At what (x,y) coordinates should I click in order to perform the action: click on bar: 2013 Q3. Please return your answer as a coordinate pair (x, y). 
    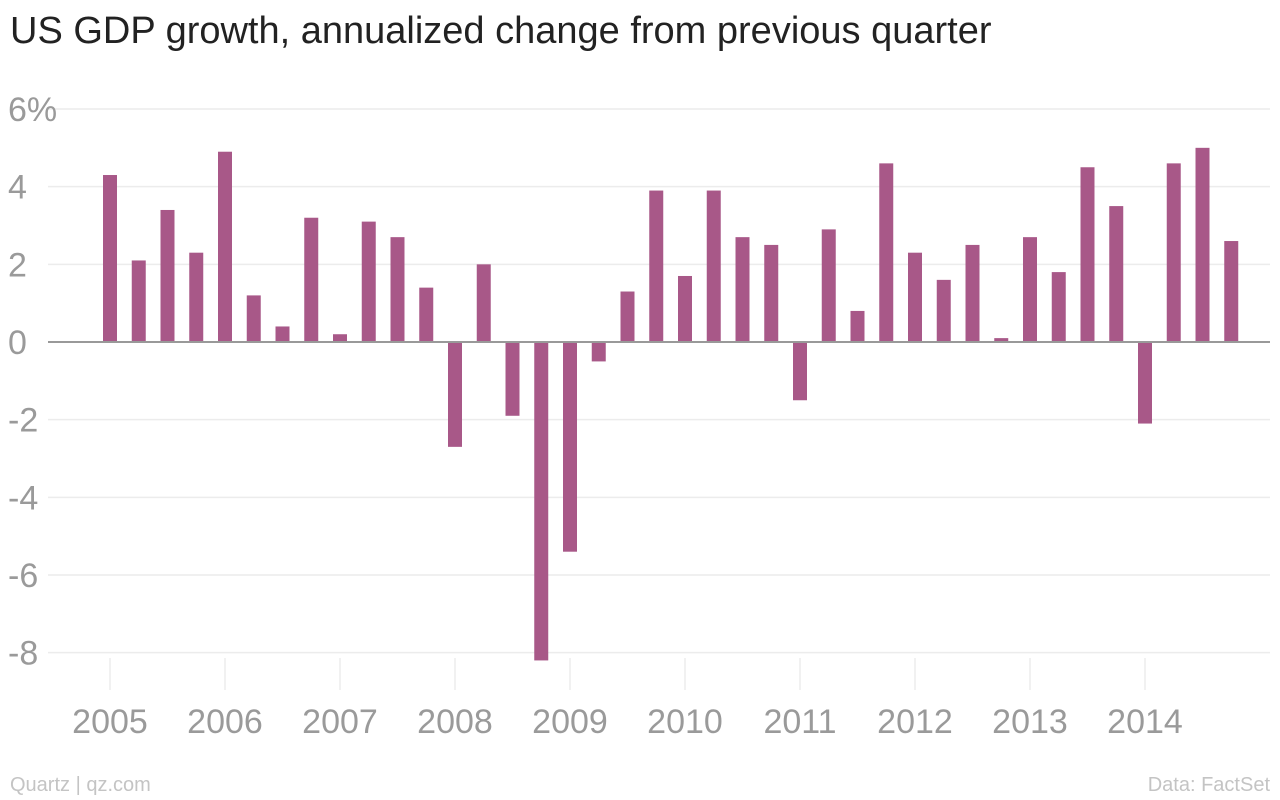
    Looking at the image, I should click on (1087, 254).